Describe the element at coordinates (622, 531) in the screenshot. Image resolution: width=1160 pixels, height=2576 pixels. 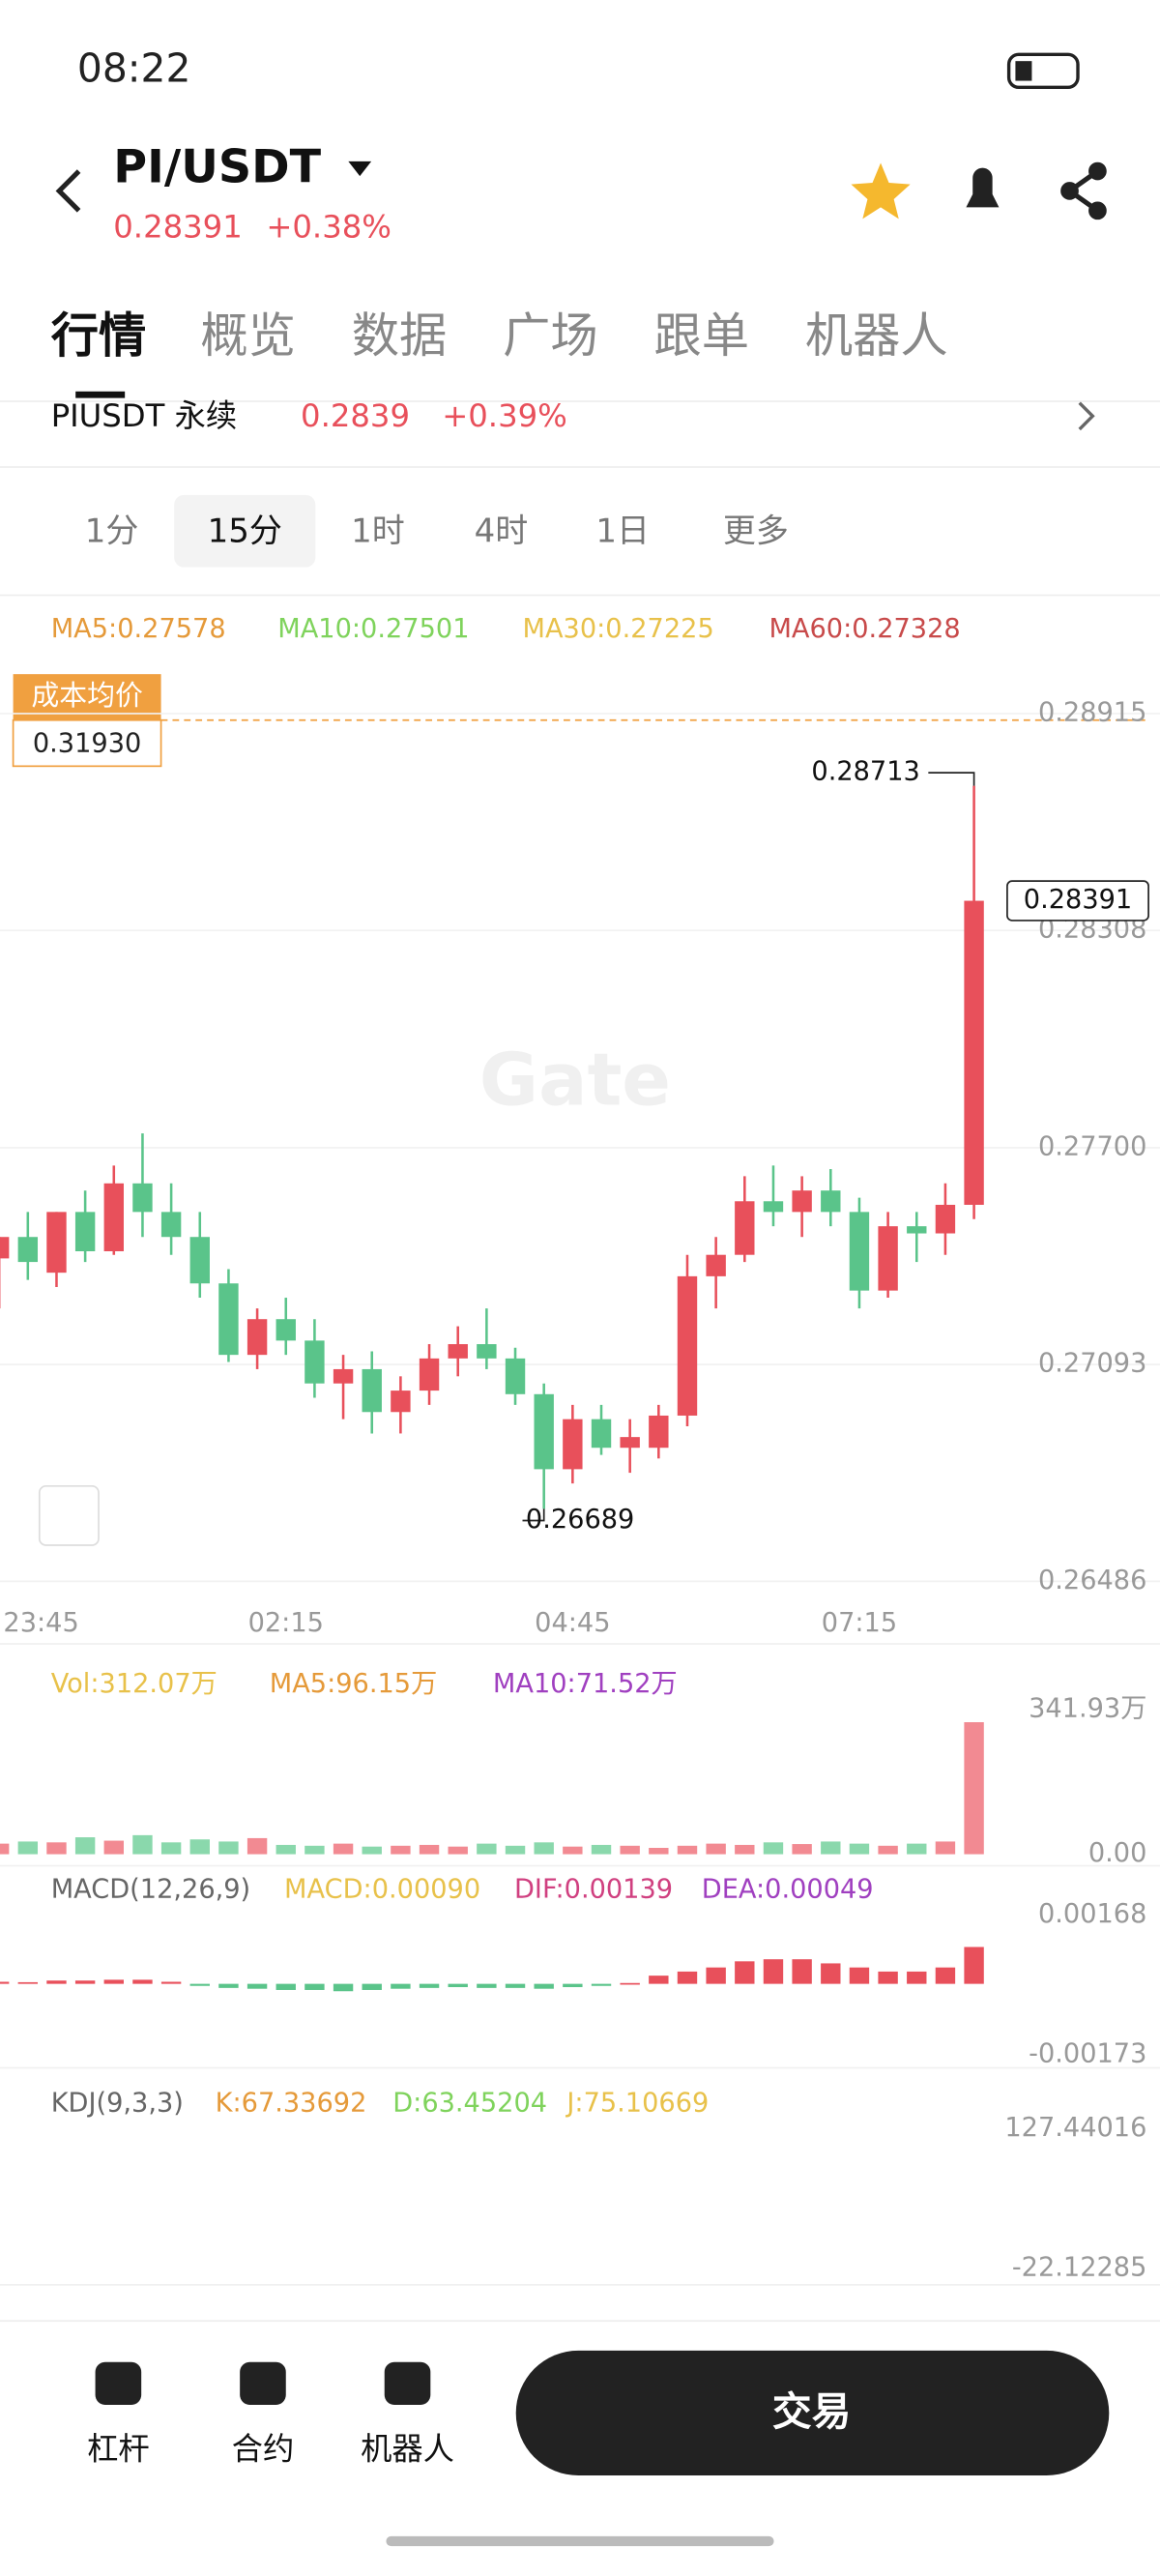
I see `interval: 1日` at that location.